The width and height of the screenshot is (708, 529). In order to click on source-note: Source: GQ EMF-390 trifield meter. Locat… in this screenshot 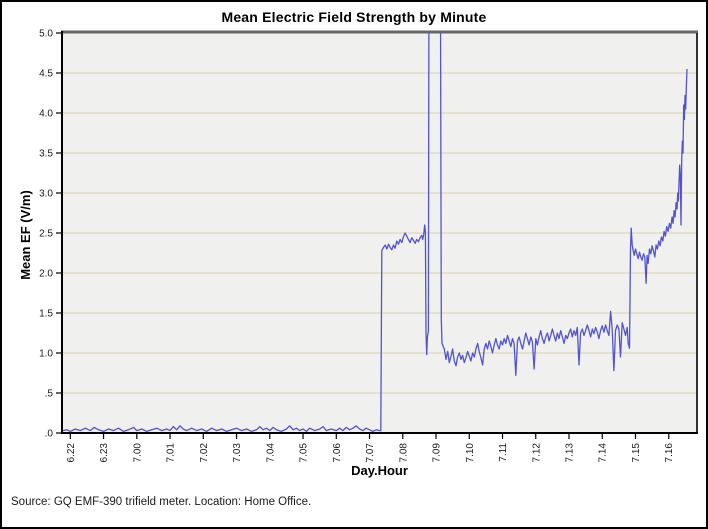, I will do `click(161, 502)`.